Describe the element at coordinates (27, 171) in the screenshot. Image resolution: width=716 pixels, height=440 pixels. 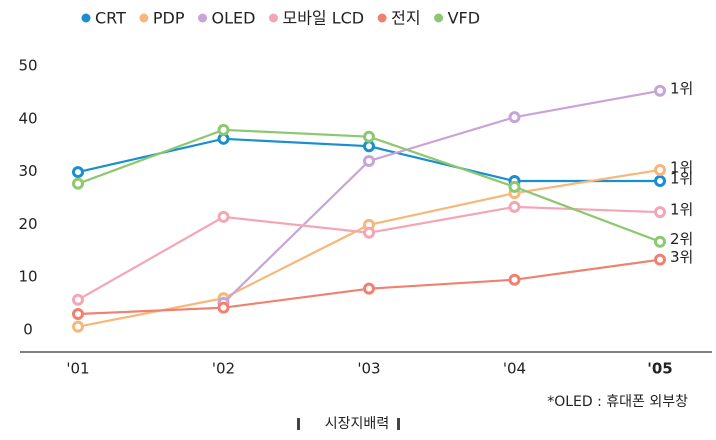
I see `y-tick-label: 30` at that location.